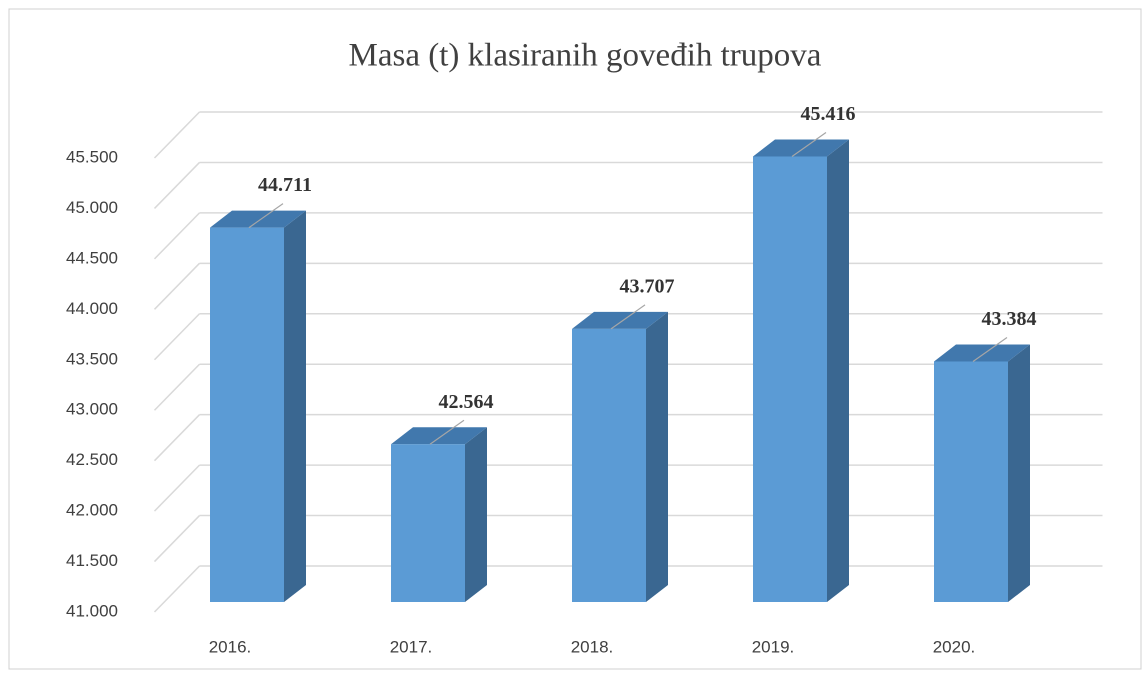  I want to click on data-label: 44.711, so click(285, 185).